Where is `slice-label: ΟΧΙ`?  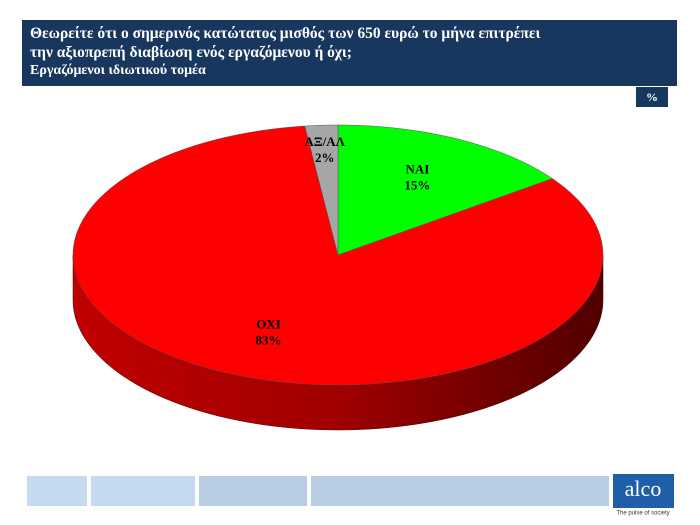 slice-label: ΟΧΙ is located at coordinates (268, 324).